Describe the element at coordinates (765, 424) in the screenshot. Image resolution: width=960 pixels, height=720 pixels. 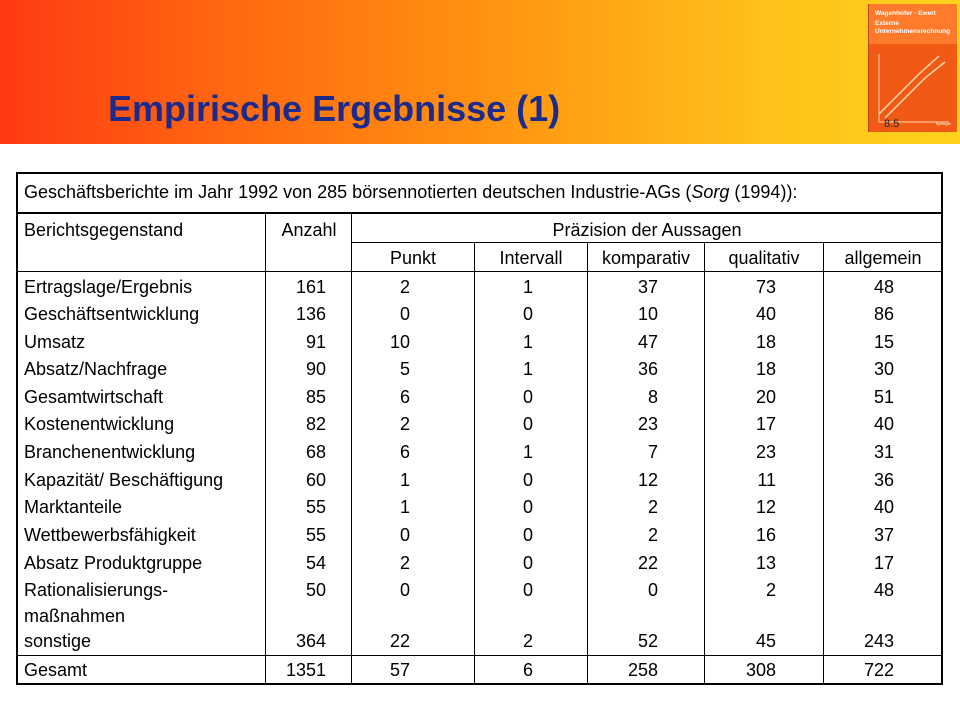
I see `cell-qualitativ: 17` at that location.